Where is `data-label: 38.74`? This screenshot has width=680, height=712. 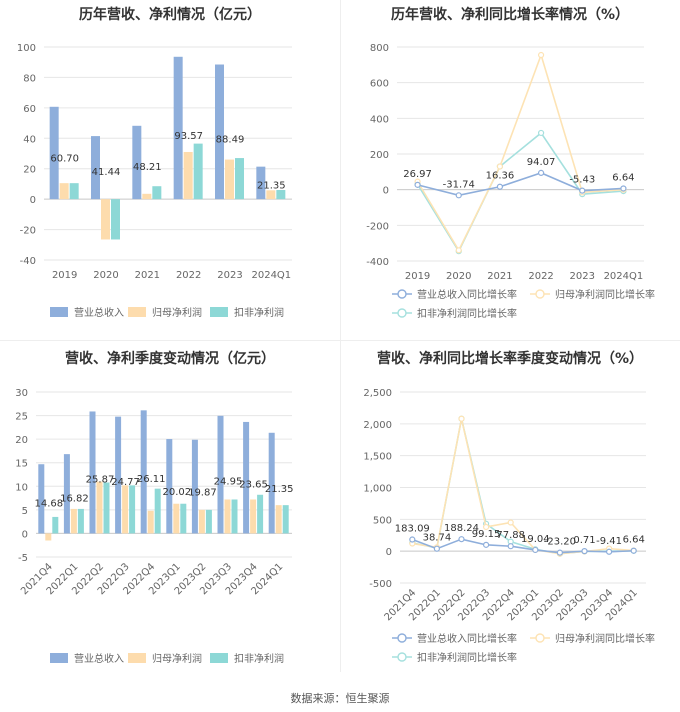 data-label: 38.74 is located at coordinates (437, 538).